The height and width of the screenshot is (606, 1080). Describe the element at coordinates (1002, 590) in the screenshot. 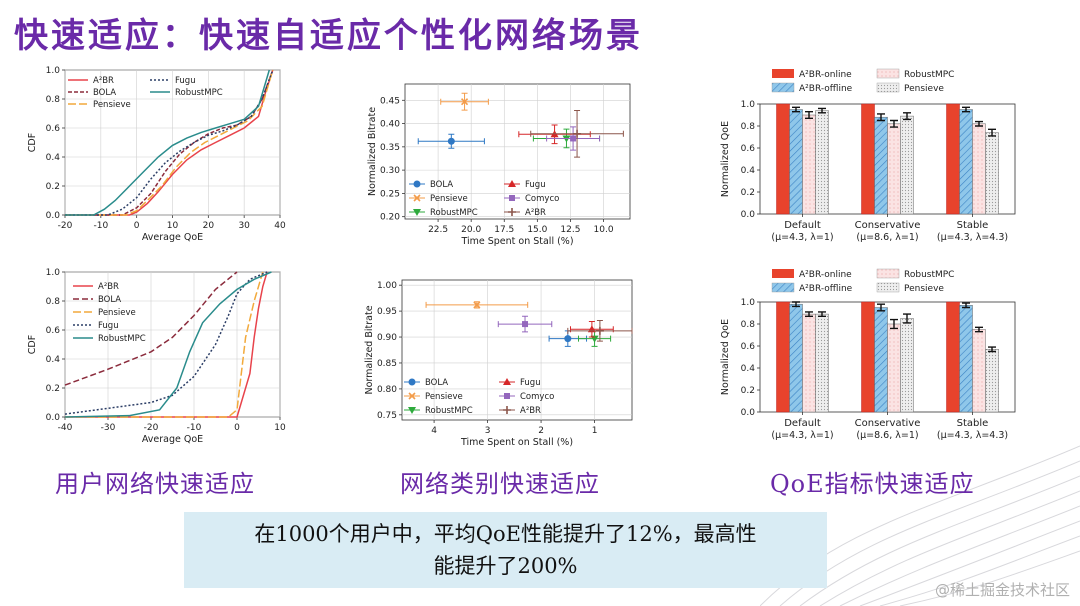

I see `watermark: @稀土掘金技术社区` at that location.